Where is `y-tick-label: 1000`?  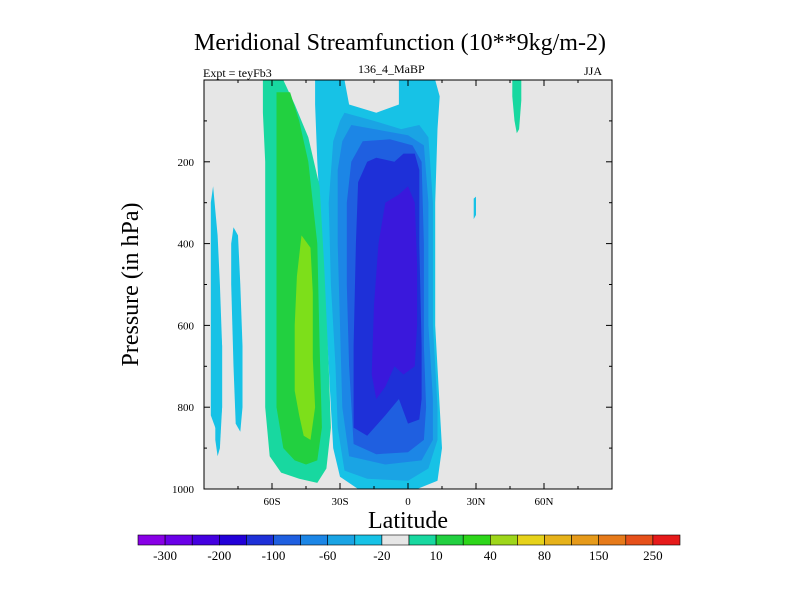
y-tick-label: 1000 is located at coordinates (183, 490).